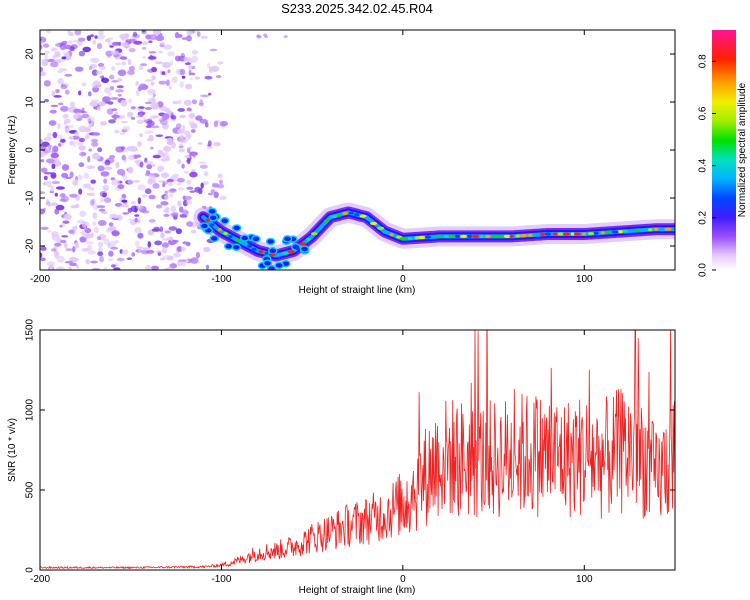 Image resolution: width=750 pixels, height=600 pixels. I want to click on y-tick-label: 1500, so click(30, 329).